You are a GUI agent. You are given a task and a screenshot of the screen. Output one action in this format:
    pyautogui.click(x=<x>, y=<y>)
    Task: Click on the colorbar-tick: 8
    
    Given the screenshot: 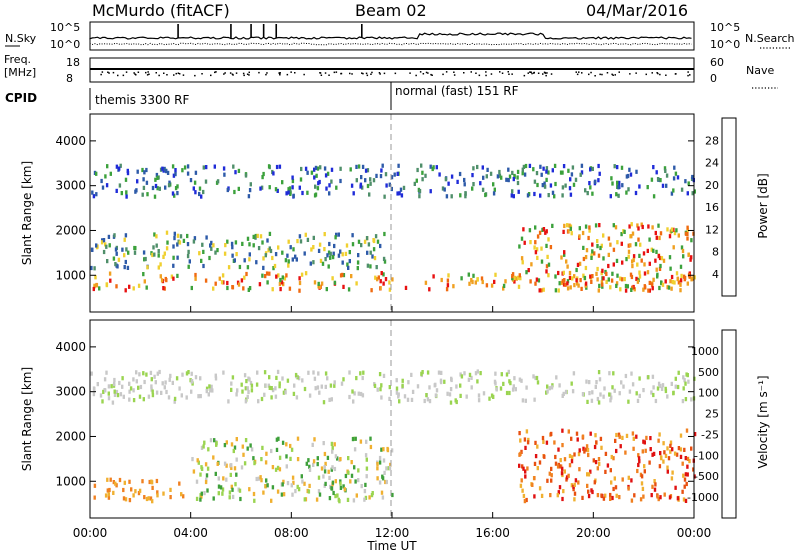 What is the action you would take?
    pyautogui.click(x=715, y=252)
    